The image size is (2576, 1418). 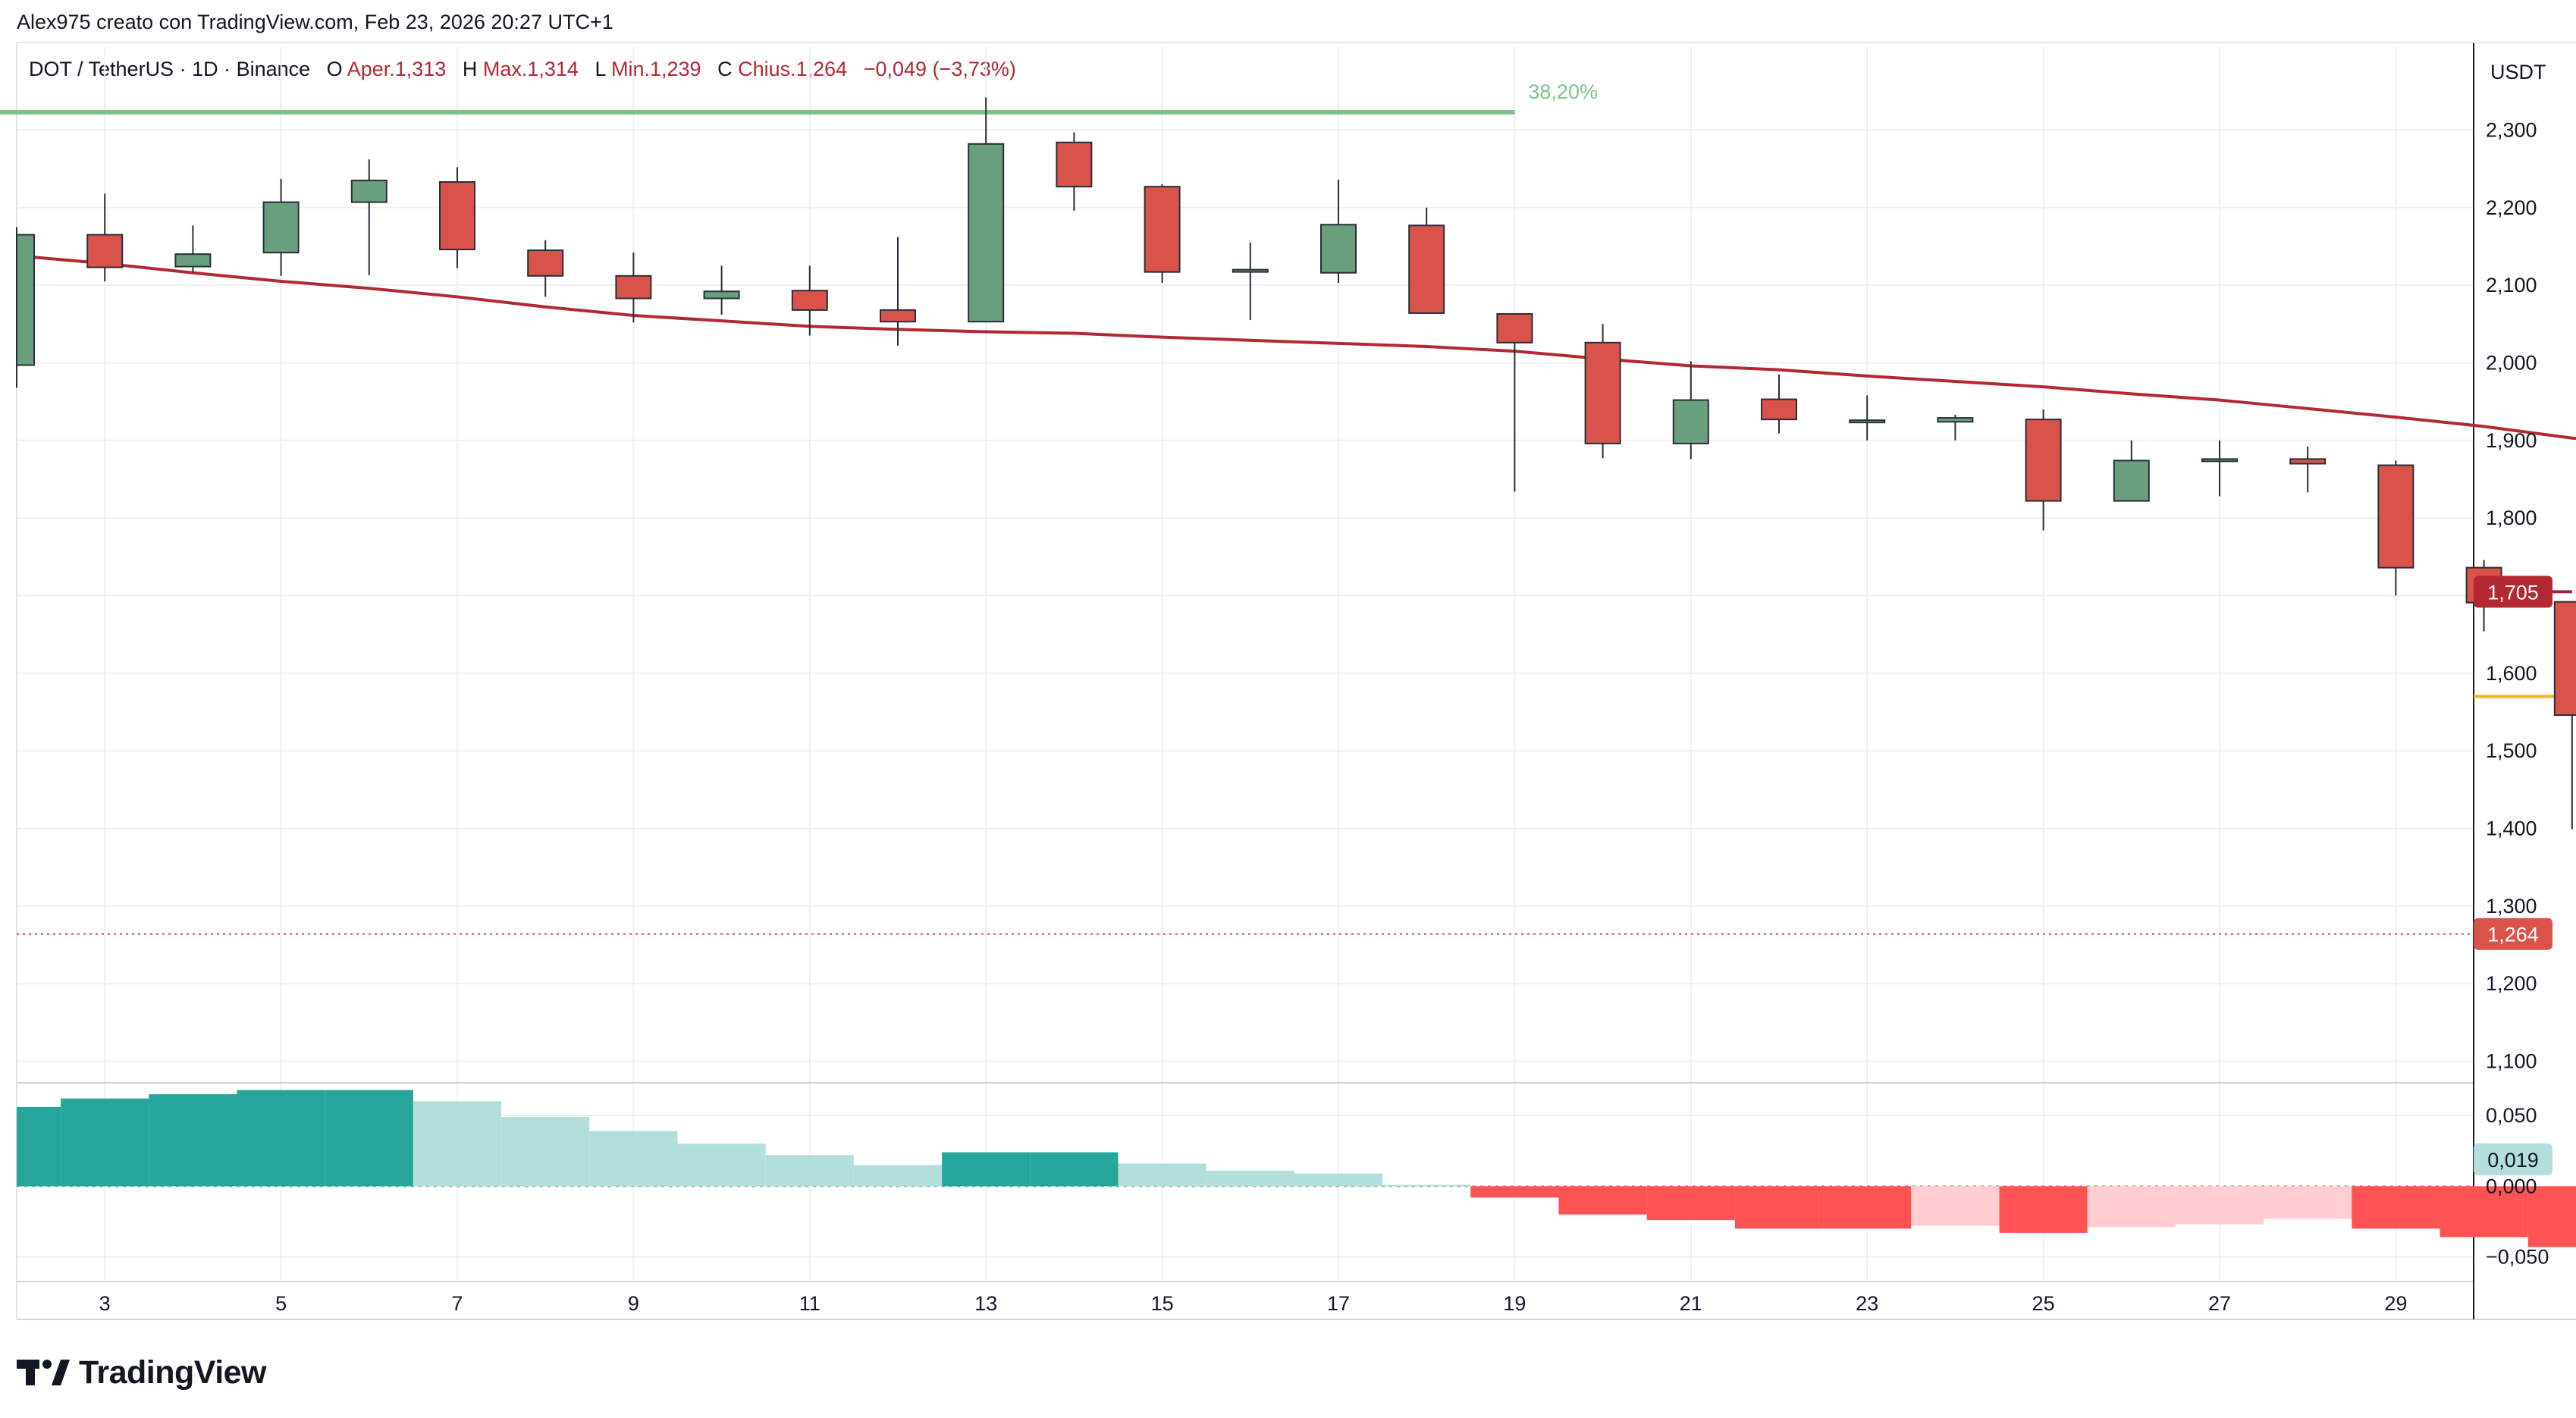 I want to click on oscillator-axis: −0,050 0,000 0,050, so click(x=2517, y=1186).